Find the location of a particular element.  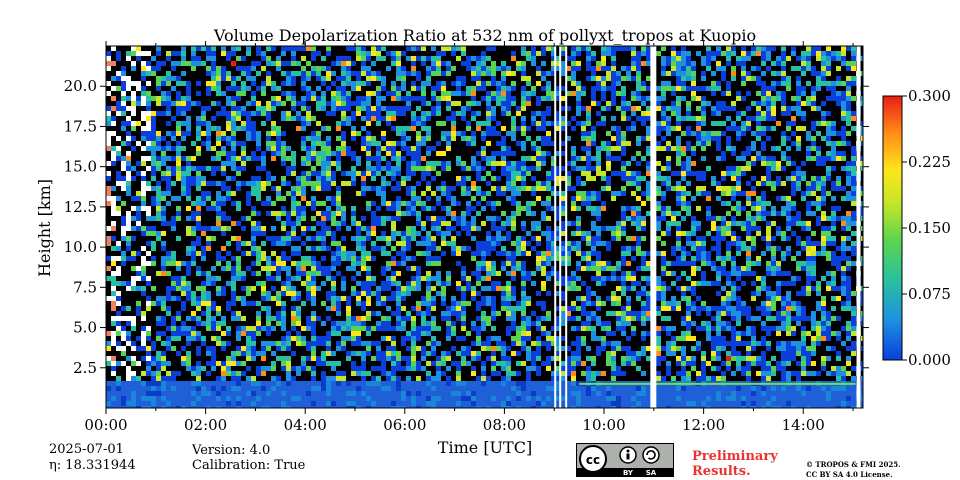

cc-by-label: BY is located at coordinates (628, 473).